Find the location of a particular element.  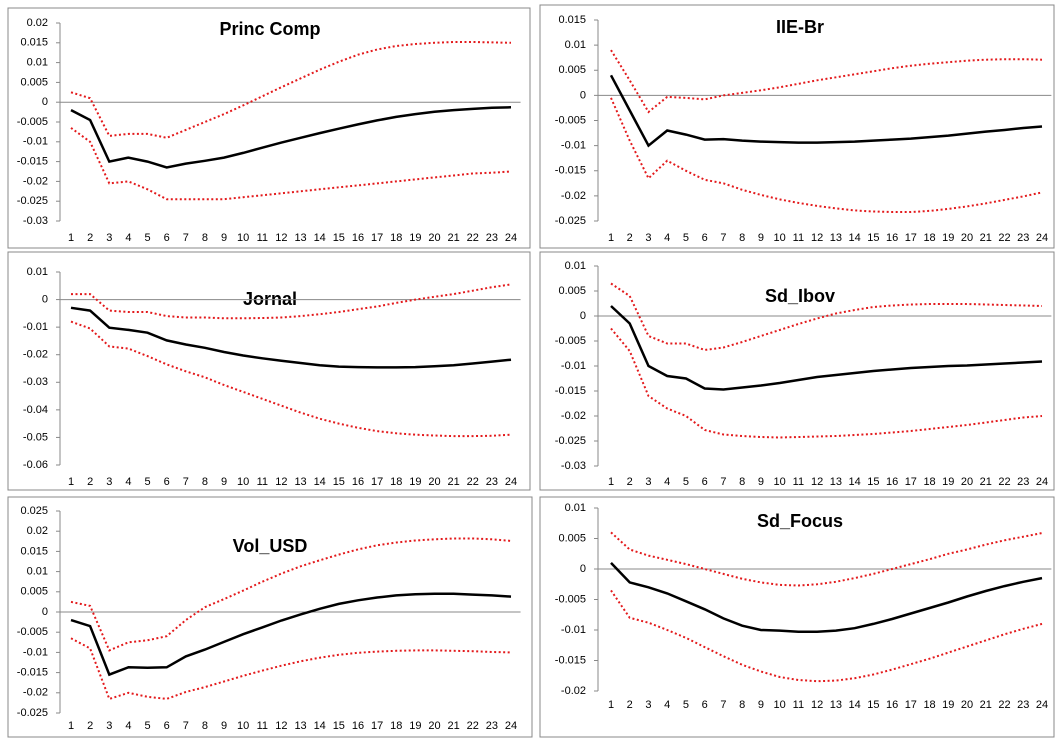

y-tick-label: 0.02 is located at coordinates (37, 23).